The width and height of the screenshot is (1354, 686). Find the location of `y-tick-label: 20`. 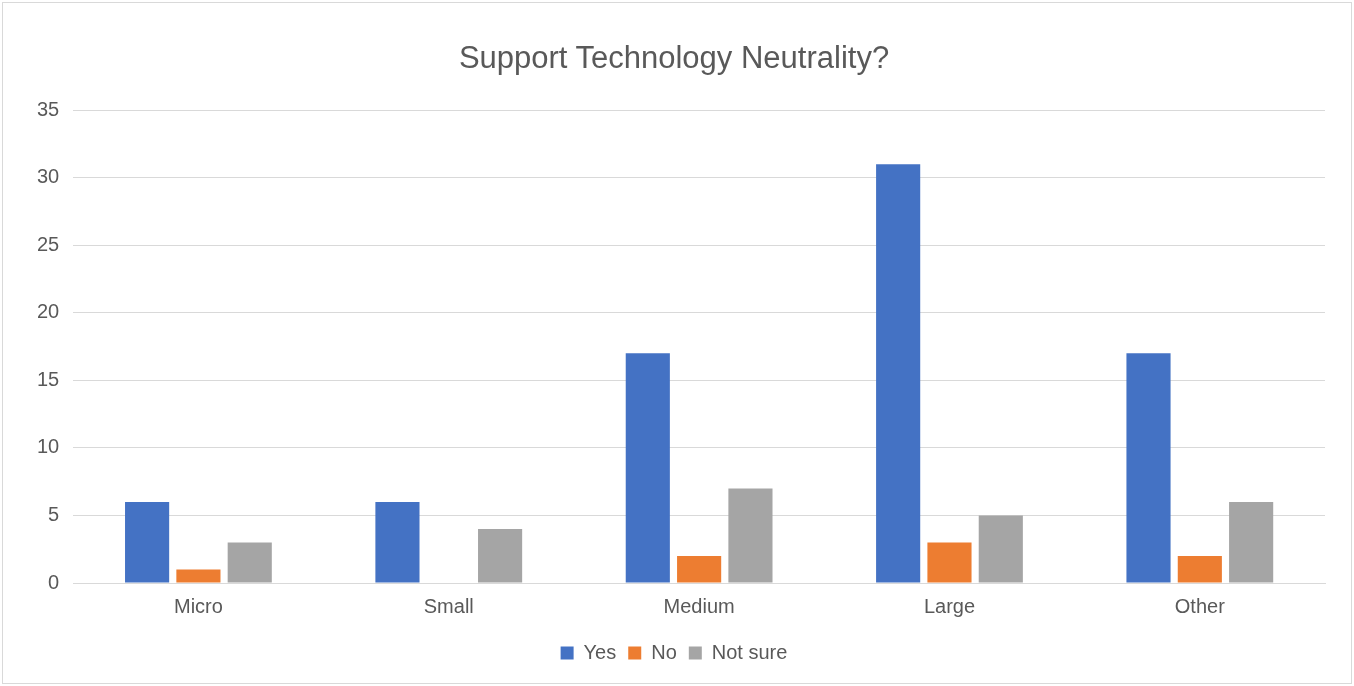

y-tick-label: 20 is located at coordinates (48, 311).